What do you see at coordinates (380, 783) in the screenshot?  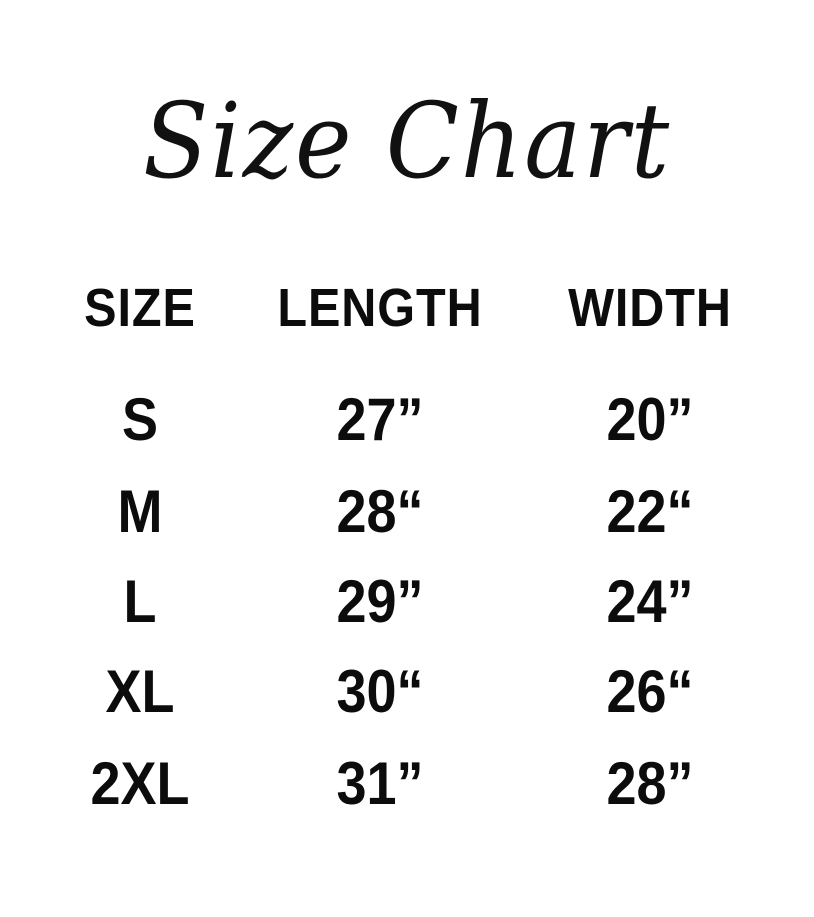 I see `length-cell: 31”` at bounding box center [380, 783].